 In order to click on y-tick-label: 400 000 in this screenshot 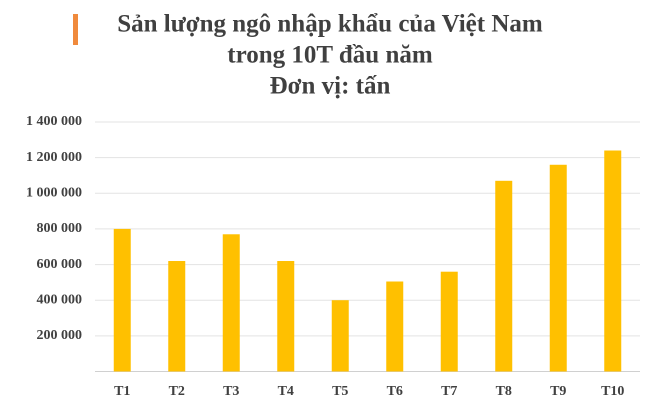, I will do `click(60, 299)`.